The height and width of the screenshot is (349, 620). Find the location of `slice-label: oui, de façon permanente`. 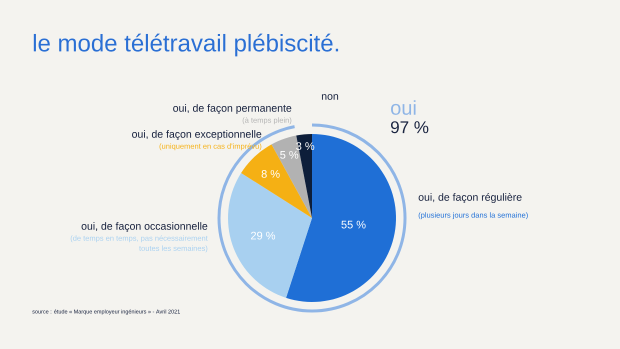

slice-label: oui, de façon permanente is located at coordinates (232, 109).